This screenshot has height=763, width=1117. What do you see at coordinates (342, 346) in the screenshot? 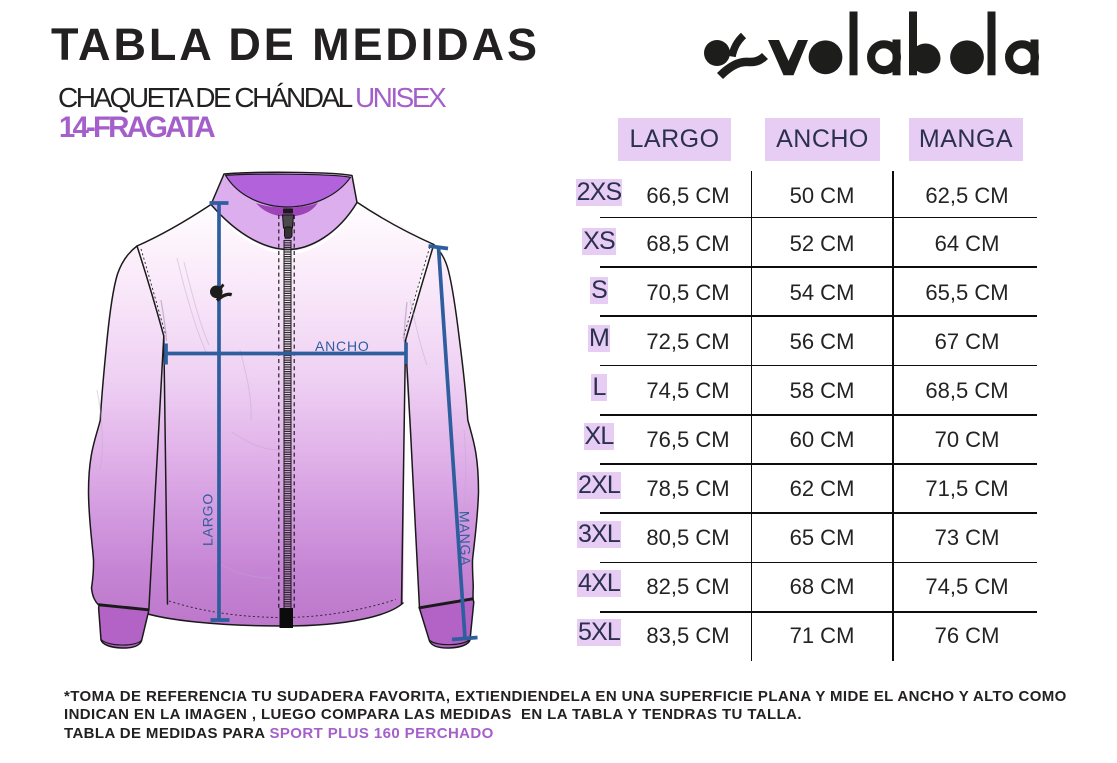
I see `svg-text: ANCHO` at bounding box center [342, 346].